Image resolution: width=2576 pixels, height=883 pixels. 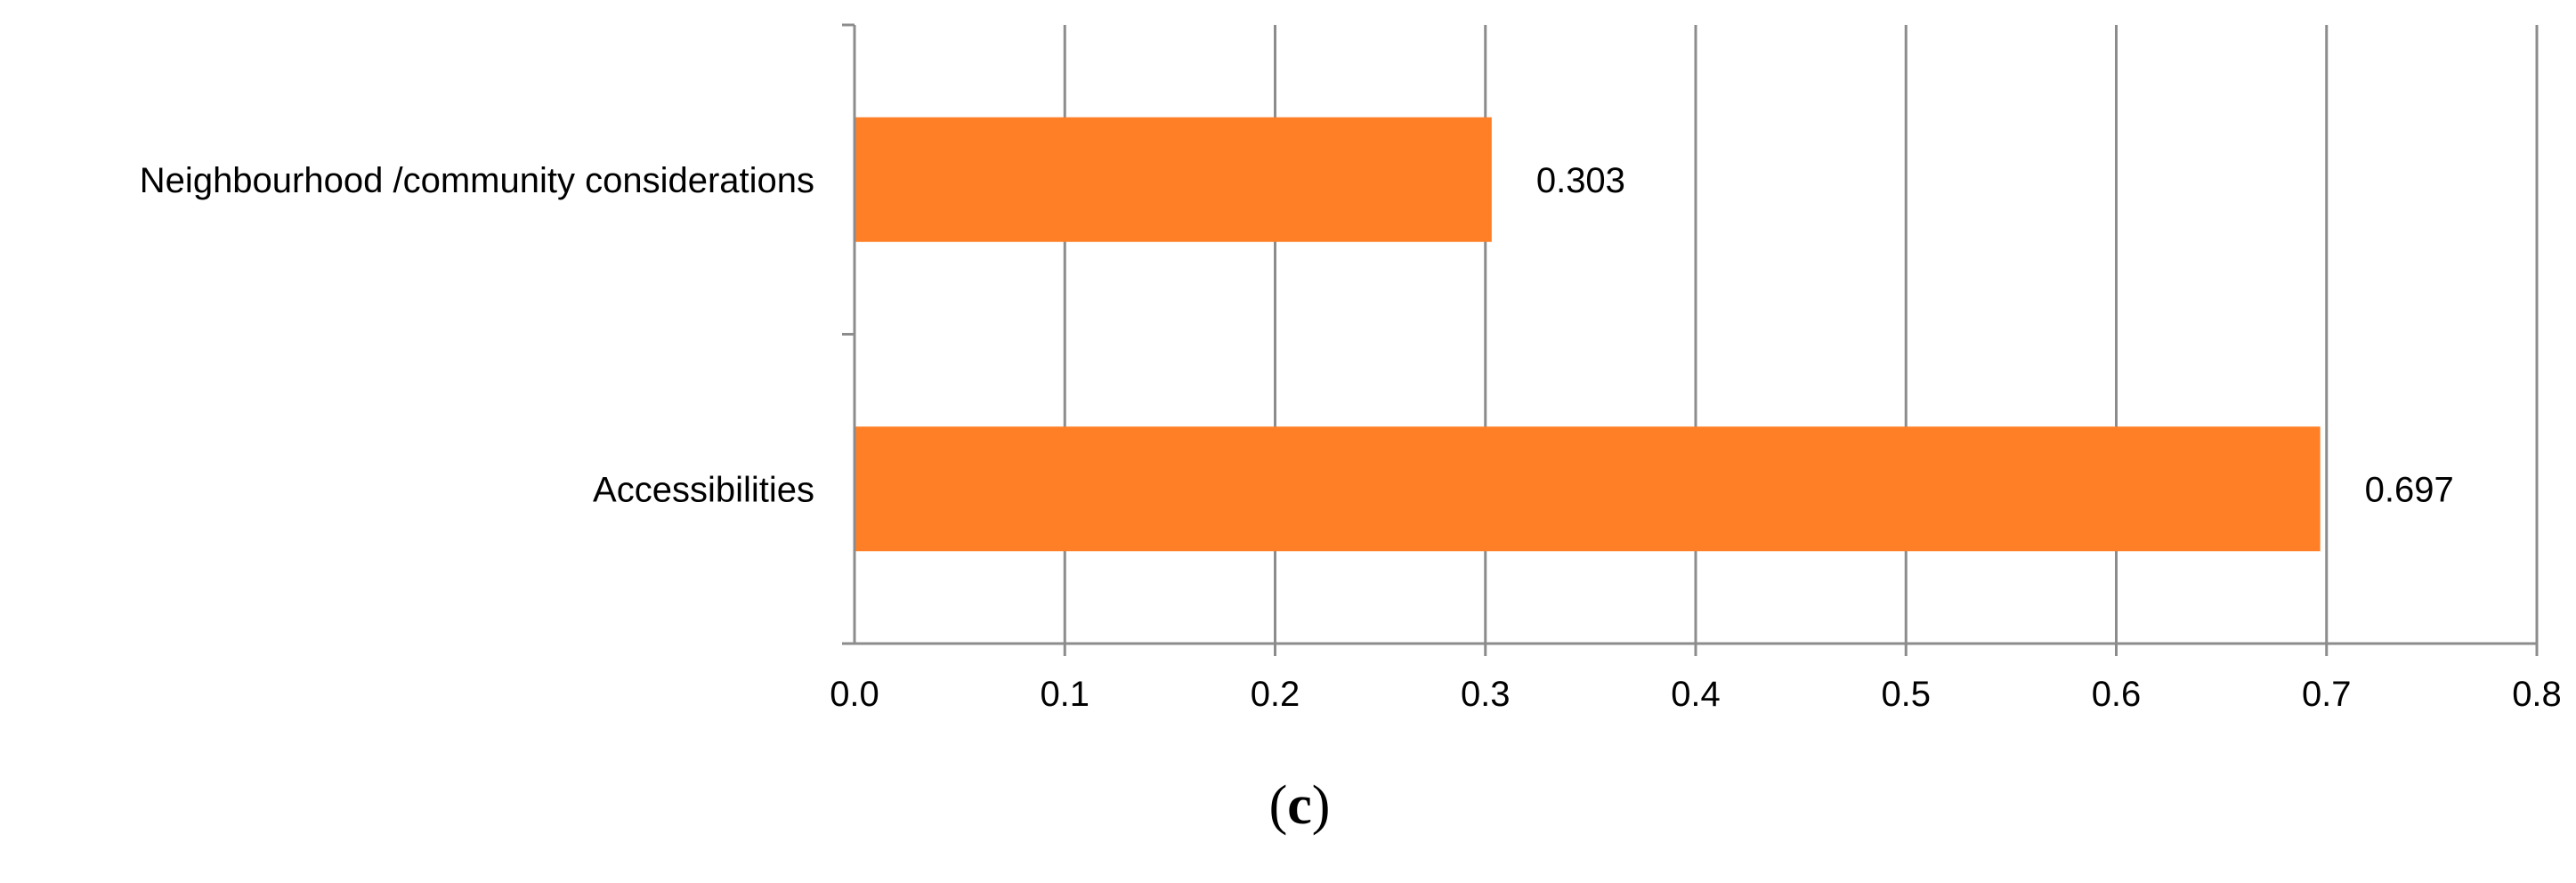 I want to click on x-tick-label: 0.1, so click(x=1065, y=694).